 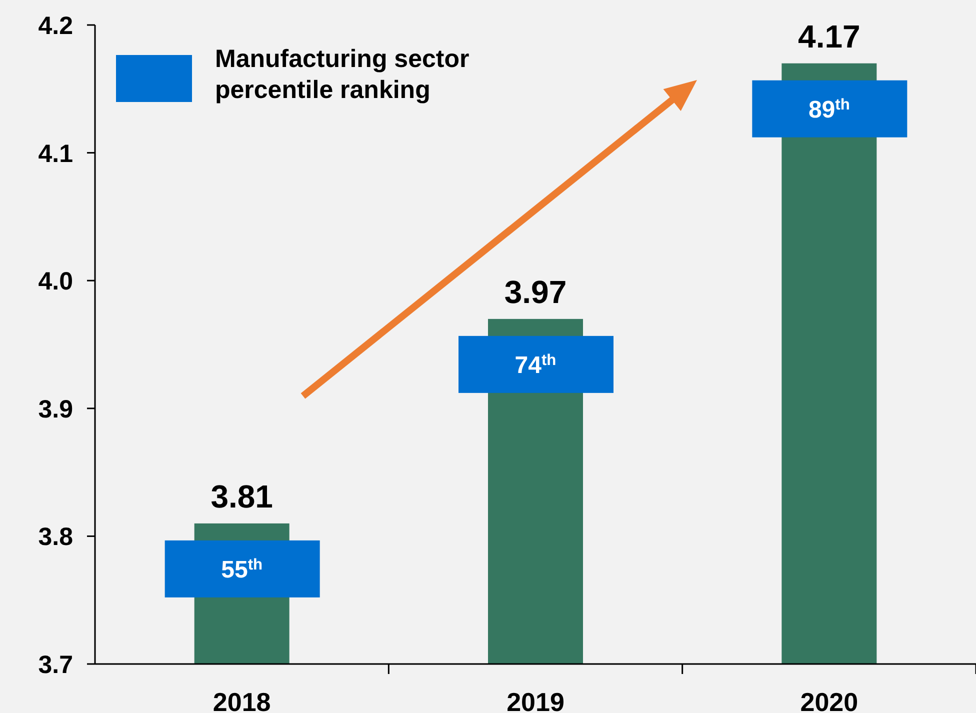 I want to click on data-label: 3.81, so click(x=241, y=496).